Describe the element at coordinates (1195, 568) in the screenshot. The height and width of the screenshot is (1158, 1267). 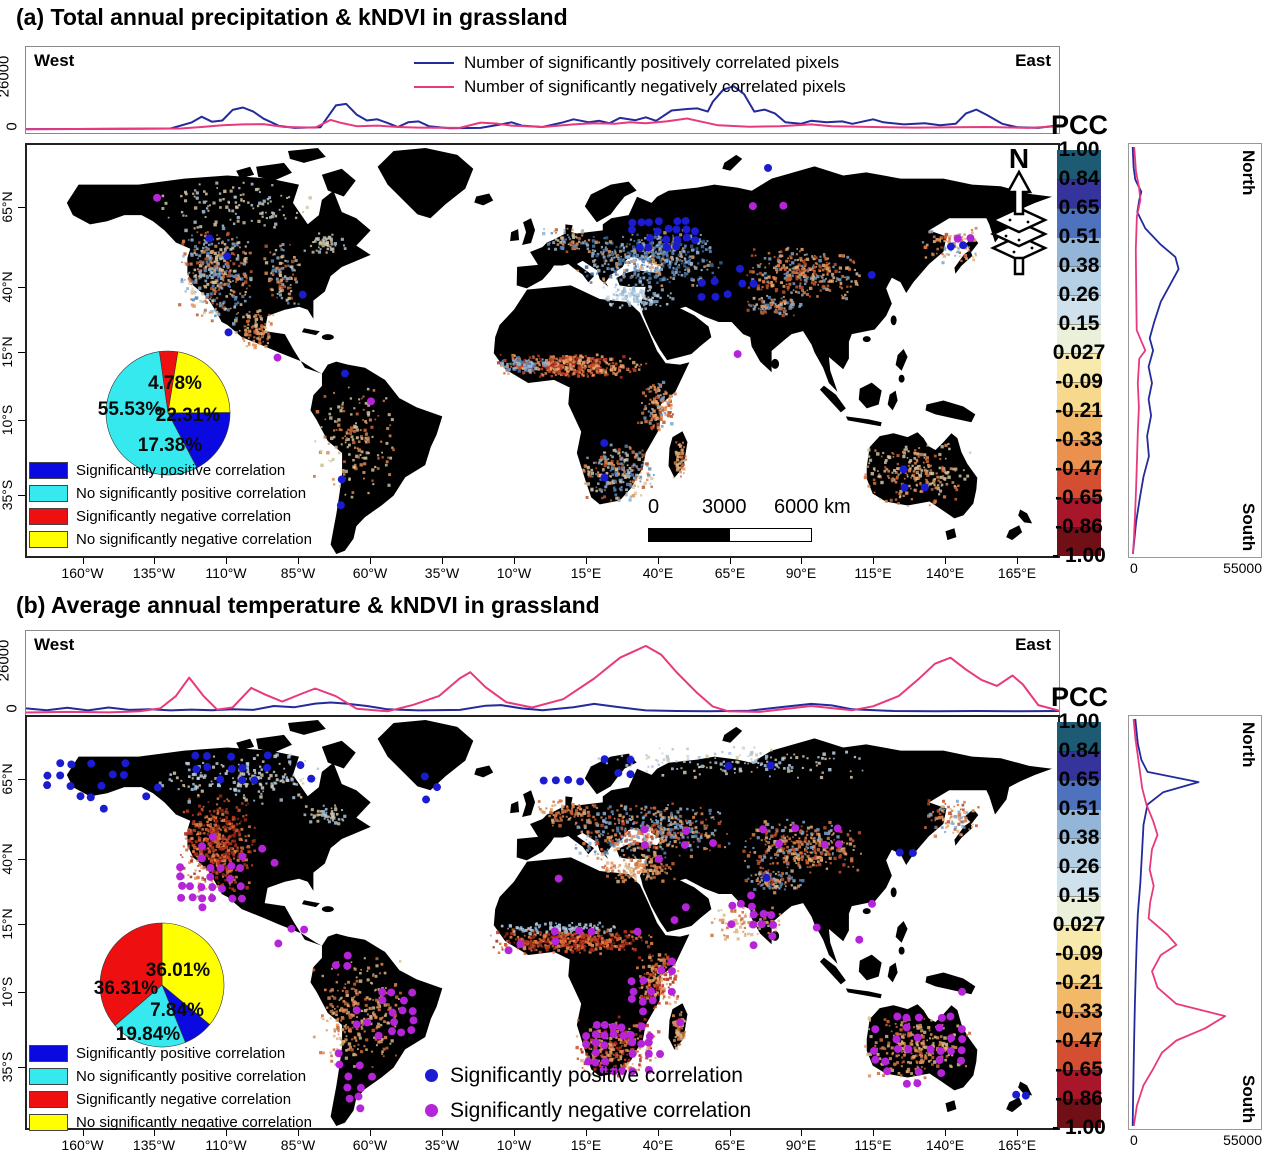
I see `side-axis-a: 0 55000` at that location.